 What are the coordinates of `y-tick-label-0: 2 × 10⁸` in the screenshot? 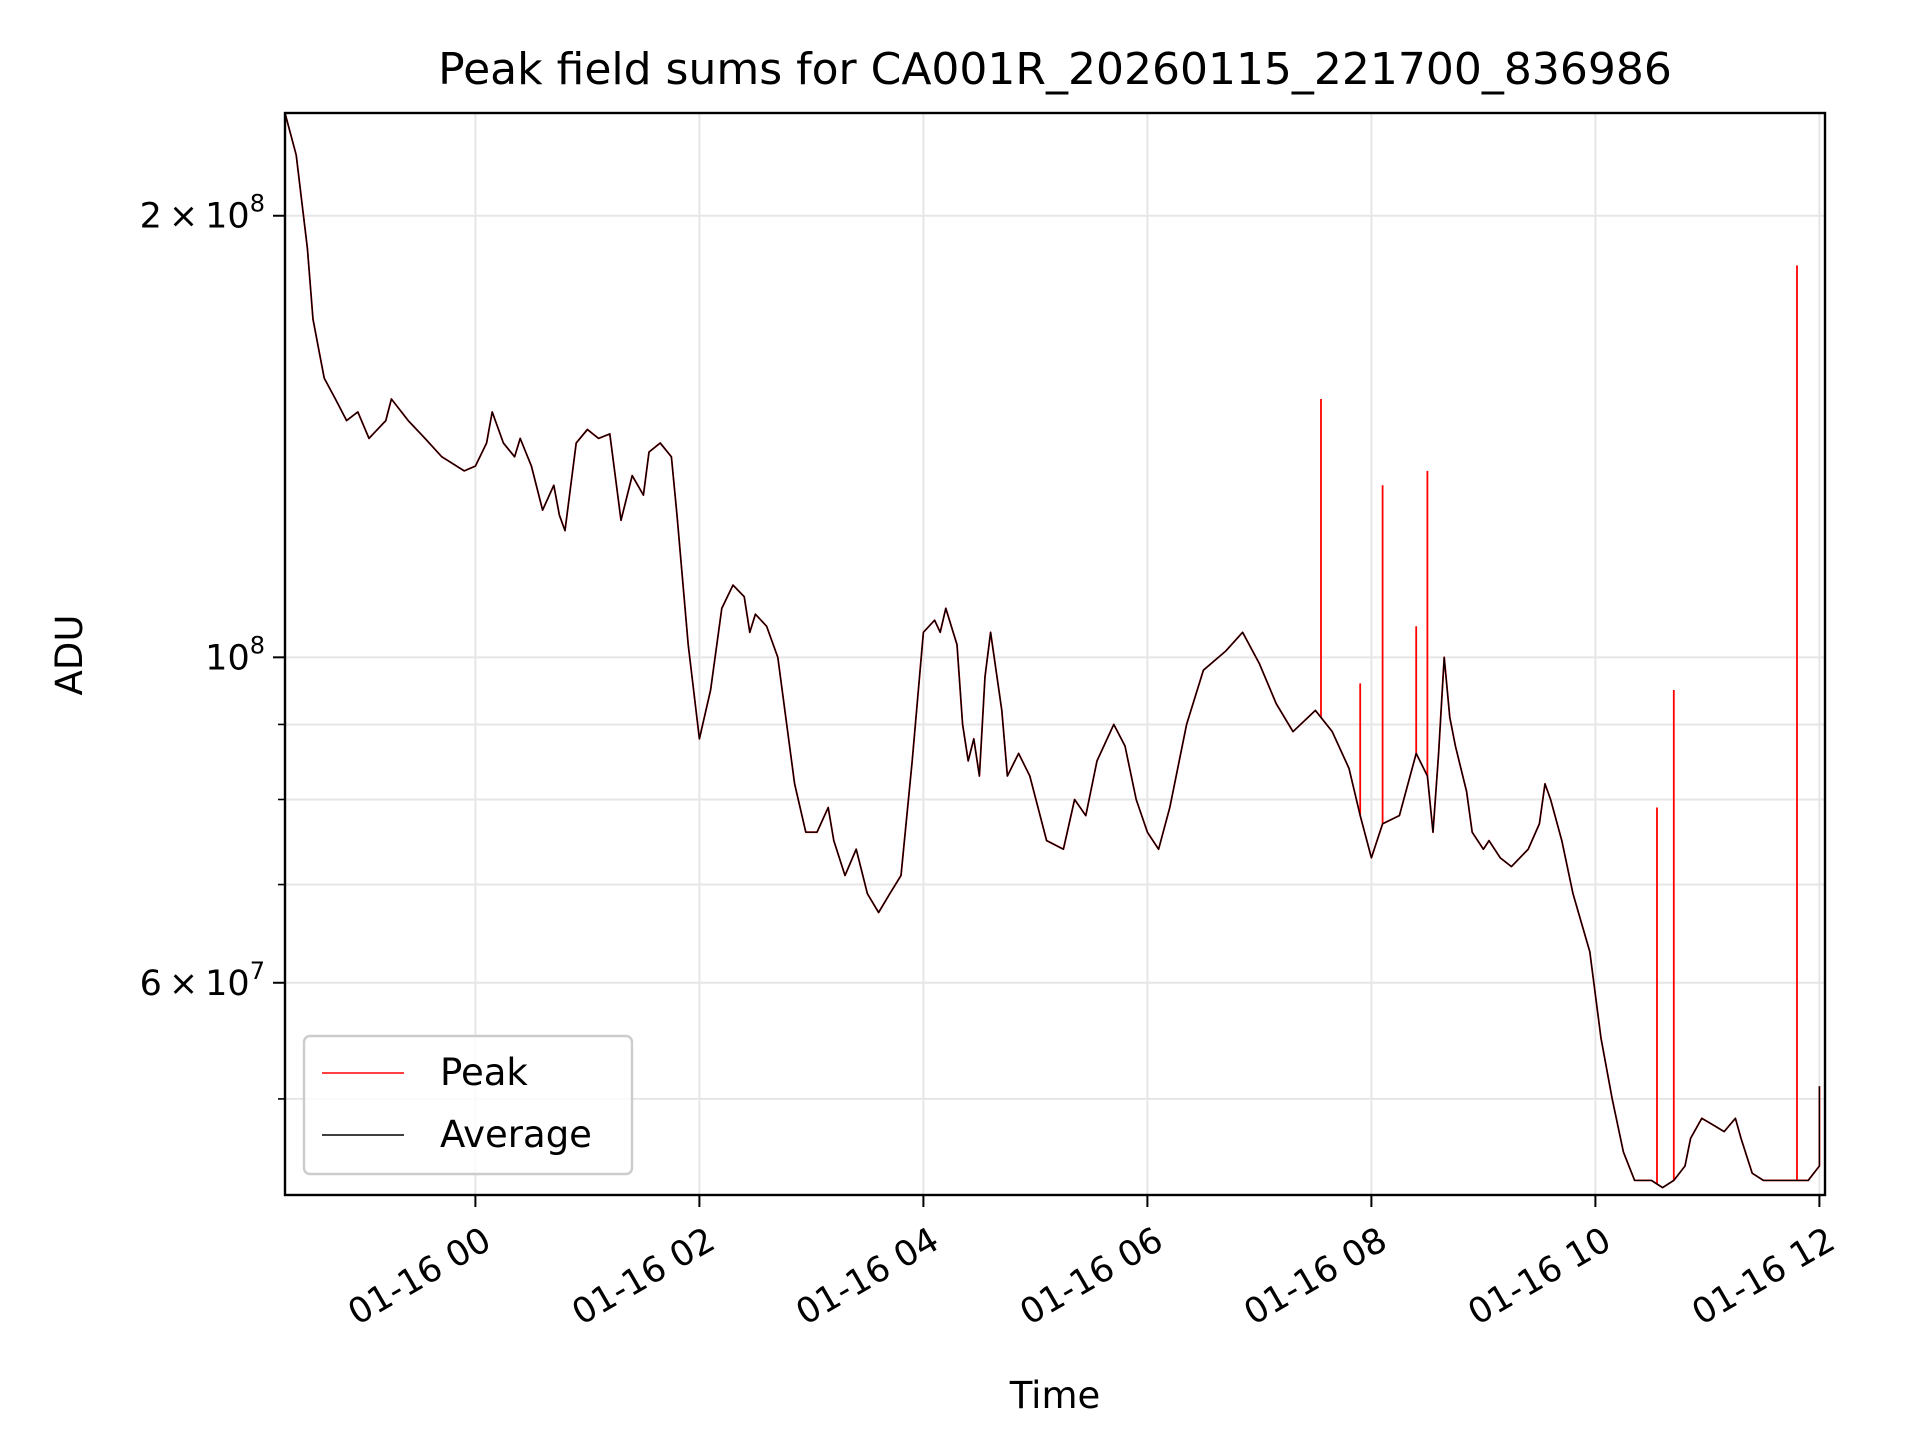 It's located at (202, 213).